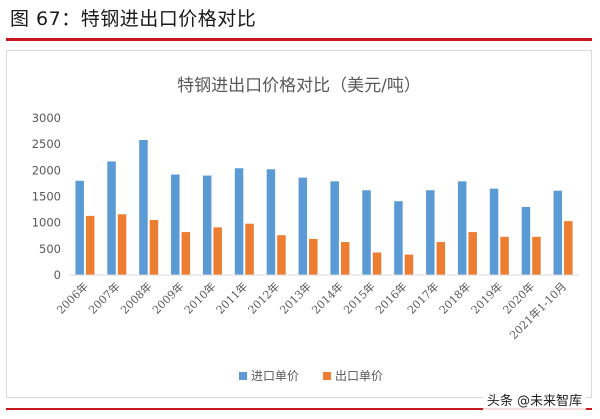 This screenshot has height=419, width=600. I want to click on top-rule, so click(299, 39).